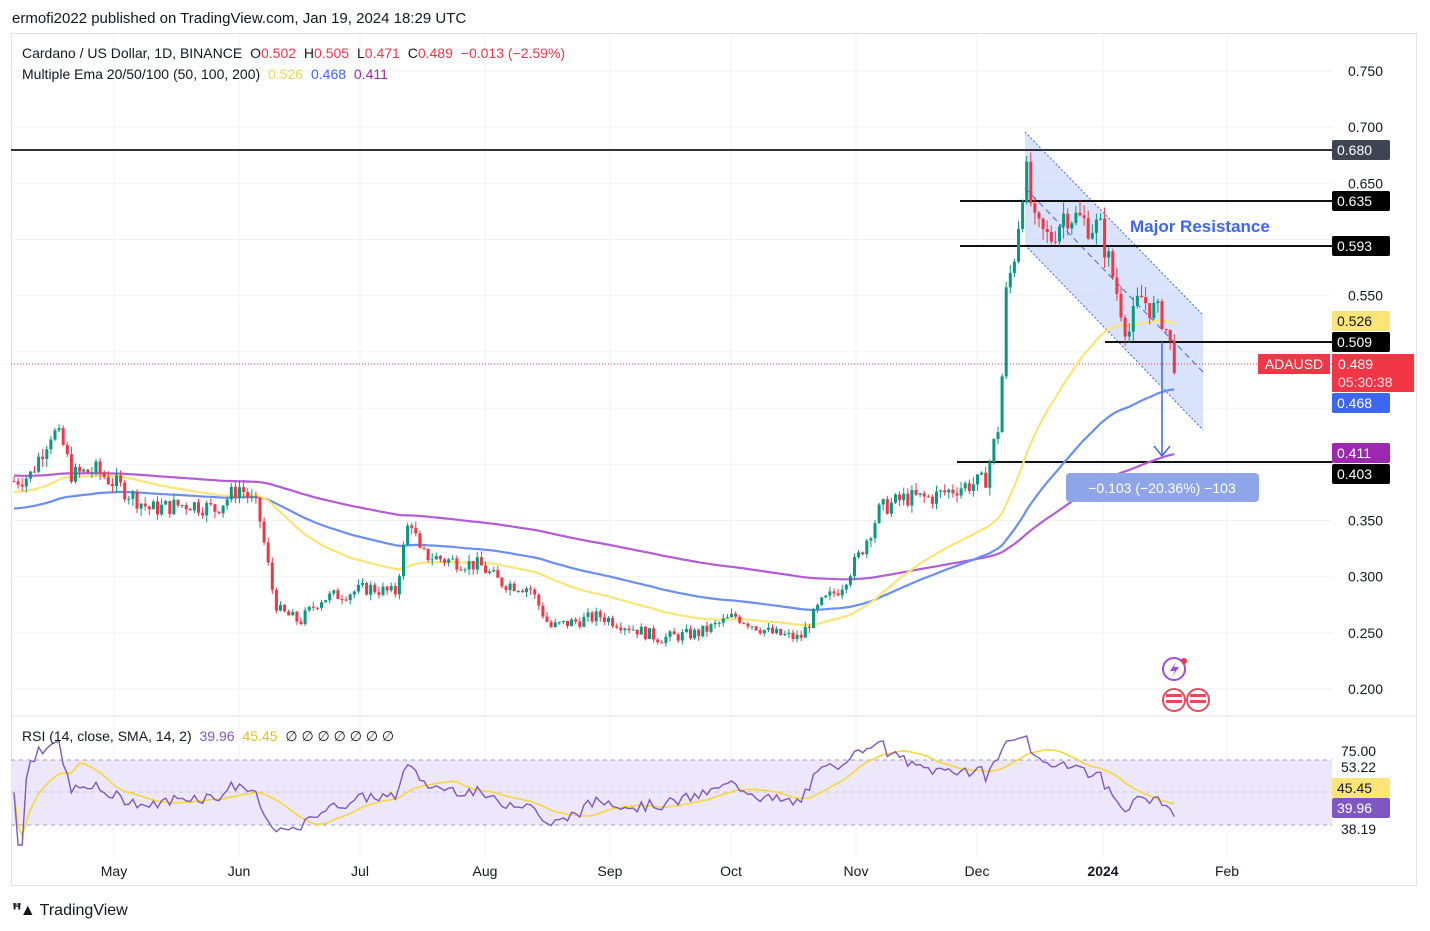 This screenshot has height=931, width=1430. What do you see at coordinates (485, 871) in the screenshot?
I see `time-tick-label: Aug` at bounding box center [485, 871].